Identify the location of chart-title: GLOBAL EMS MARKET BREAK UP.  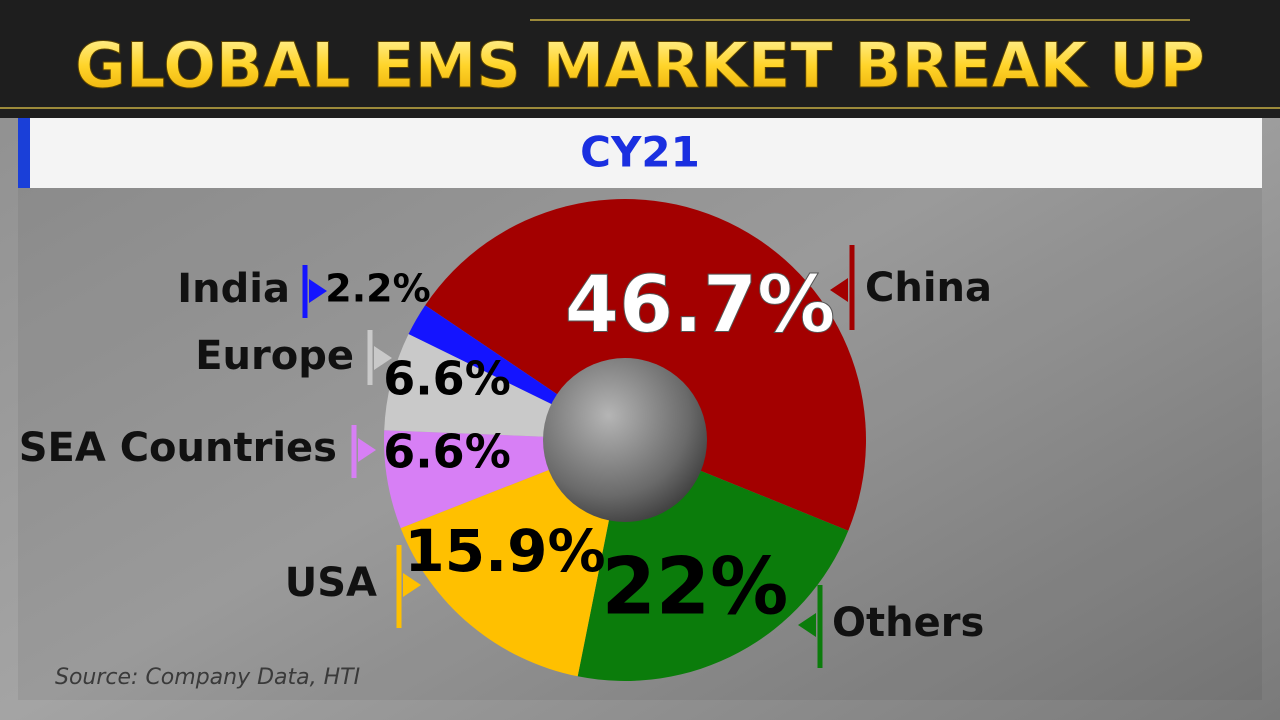
(640, 65).